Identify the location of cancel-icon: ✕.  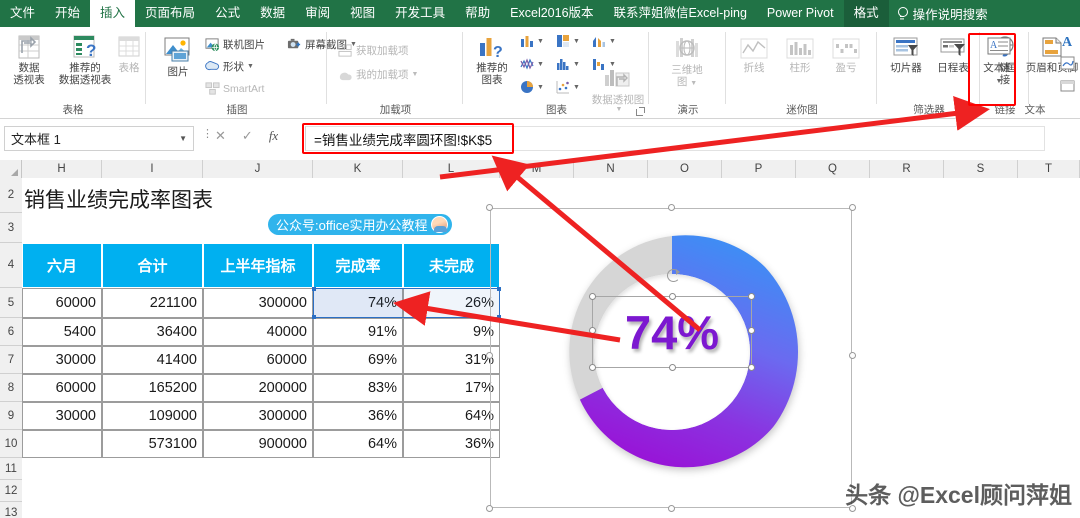
(220, 135).